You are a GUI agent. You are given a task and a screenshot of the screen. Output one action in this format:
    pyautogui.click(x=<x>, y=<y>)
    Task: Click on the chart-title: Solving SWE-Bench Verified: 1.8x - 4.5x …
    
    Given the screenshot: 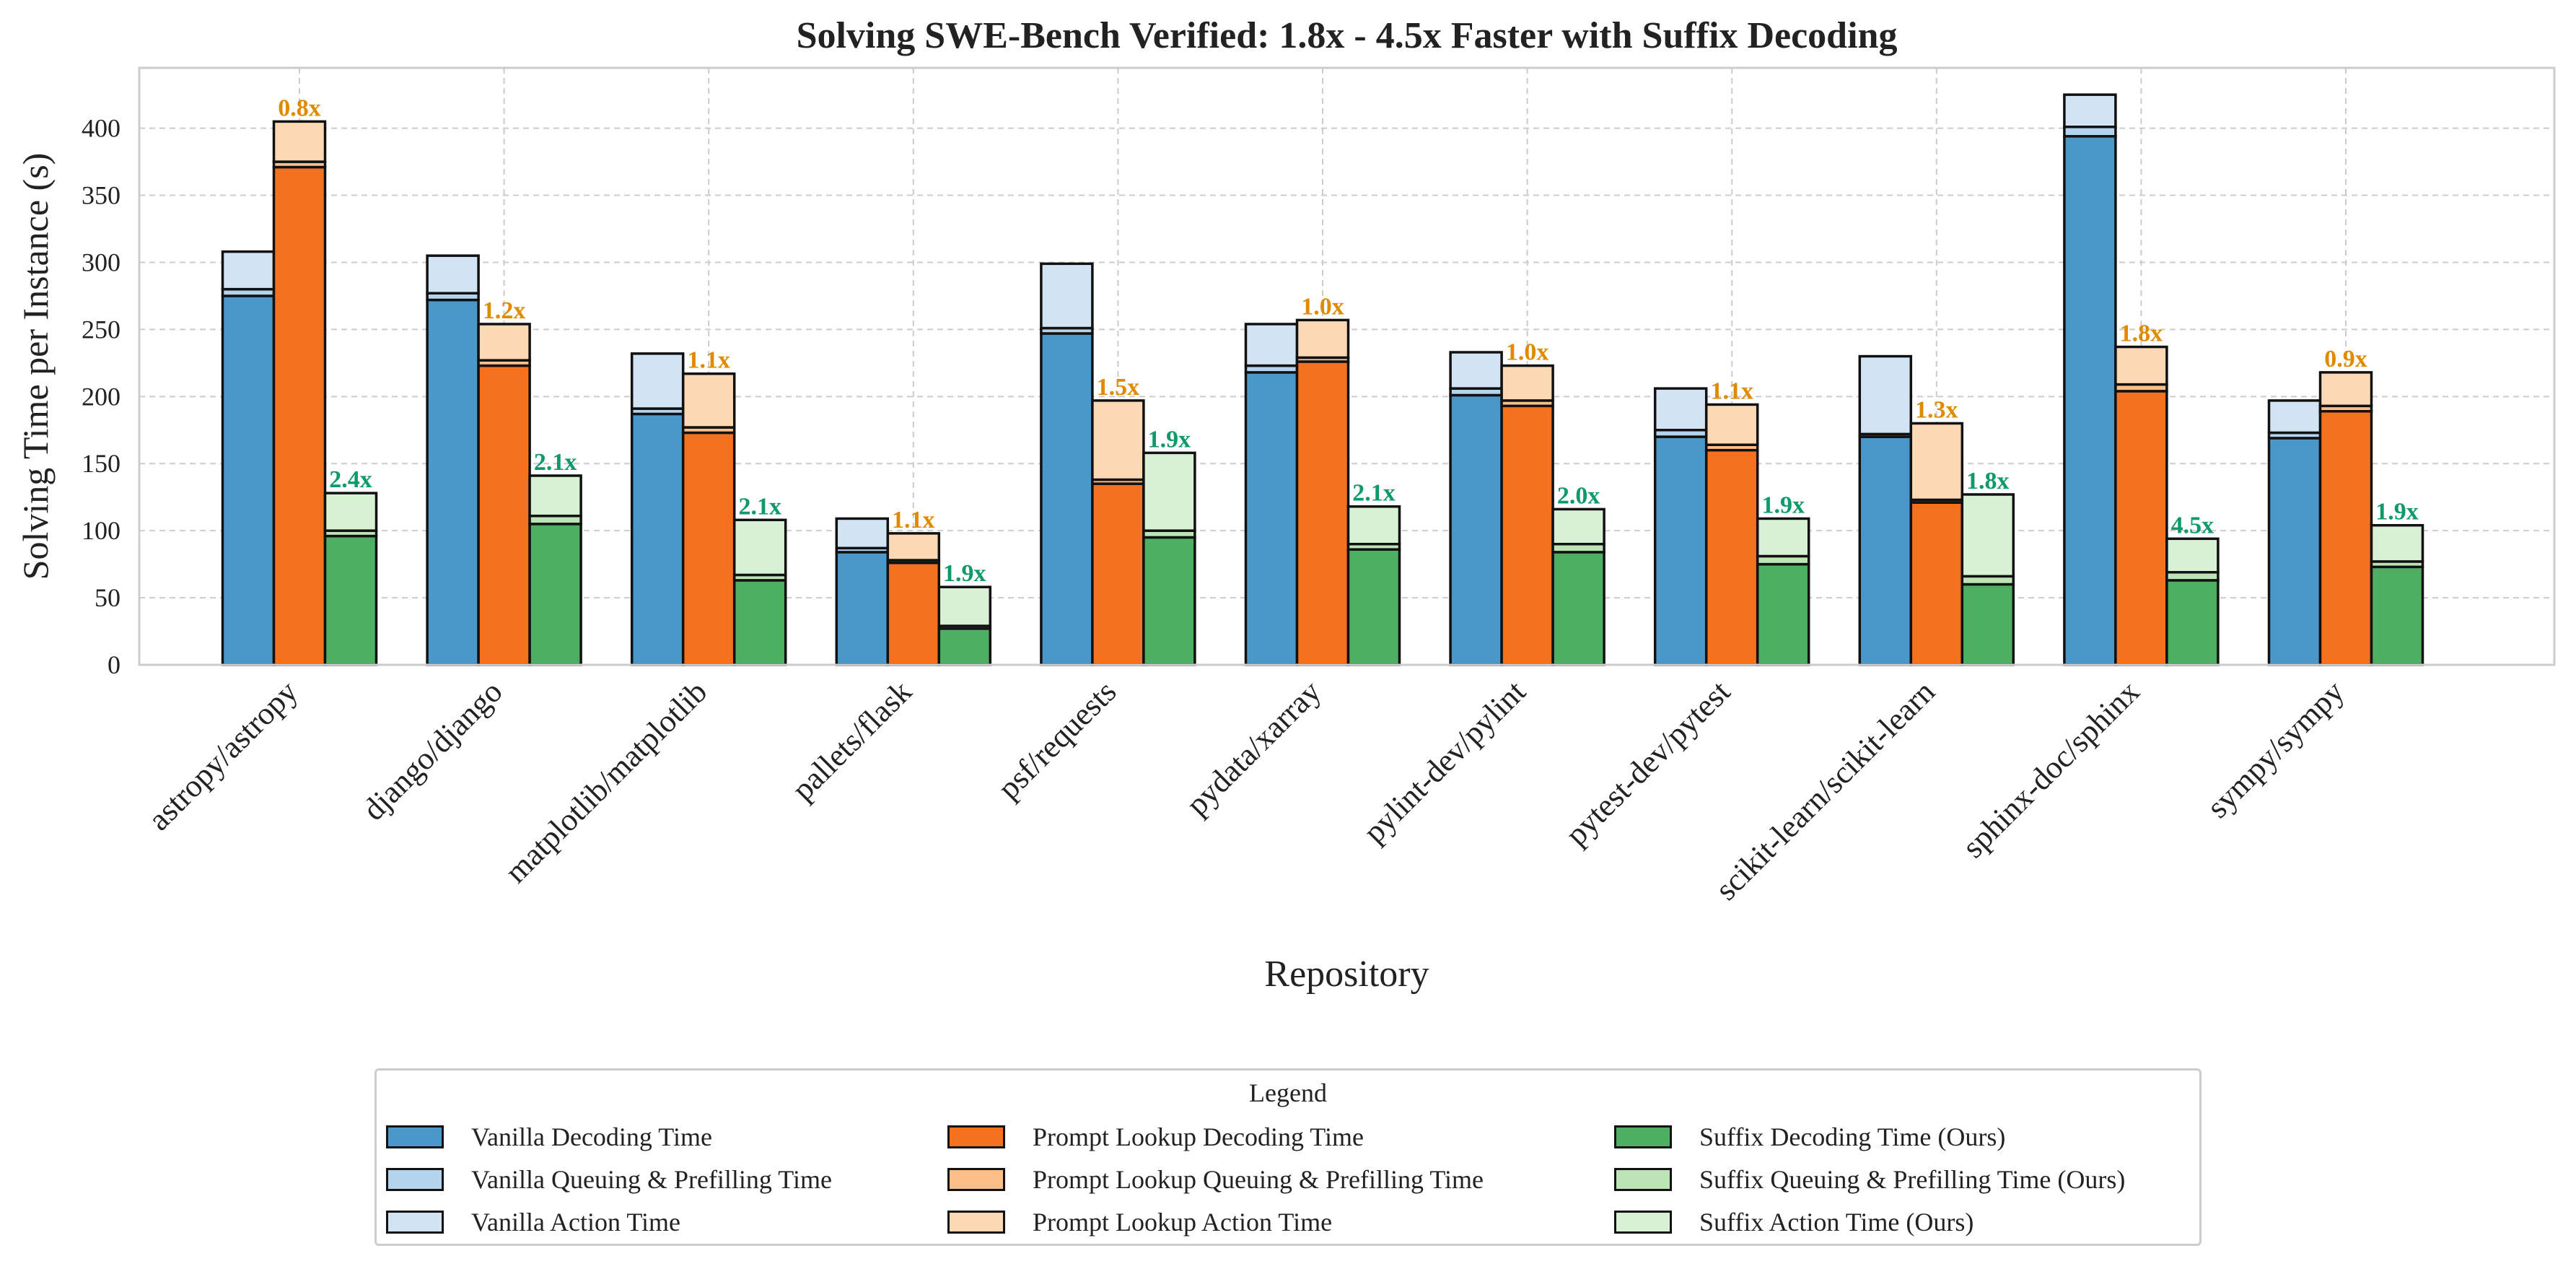 What is the action you would take?
    pyautogui.click(x=1347, y=35)
    